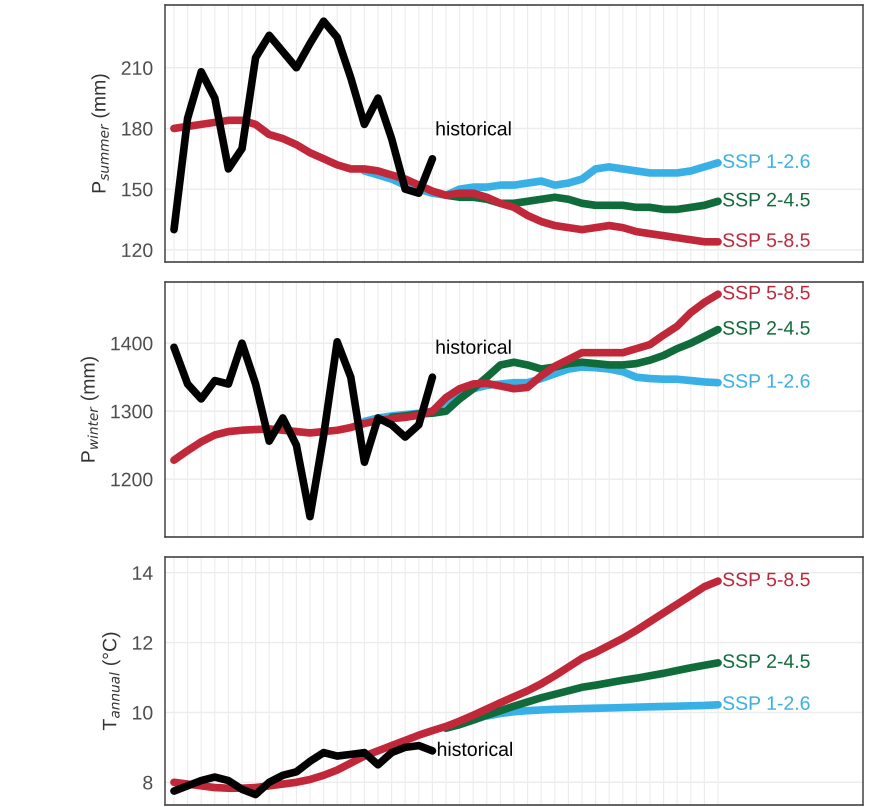 The width and height of the screenshot is (872, 807). I want to click on y-tick-label: 210, so click(137, 68).